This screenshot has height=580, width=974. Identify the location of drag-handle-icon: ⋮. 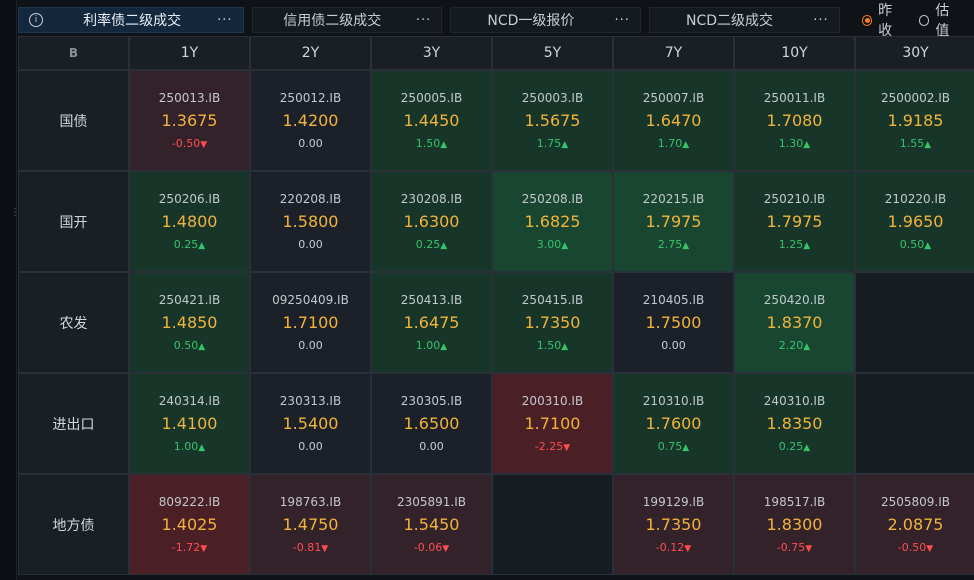
(15, 212).